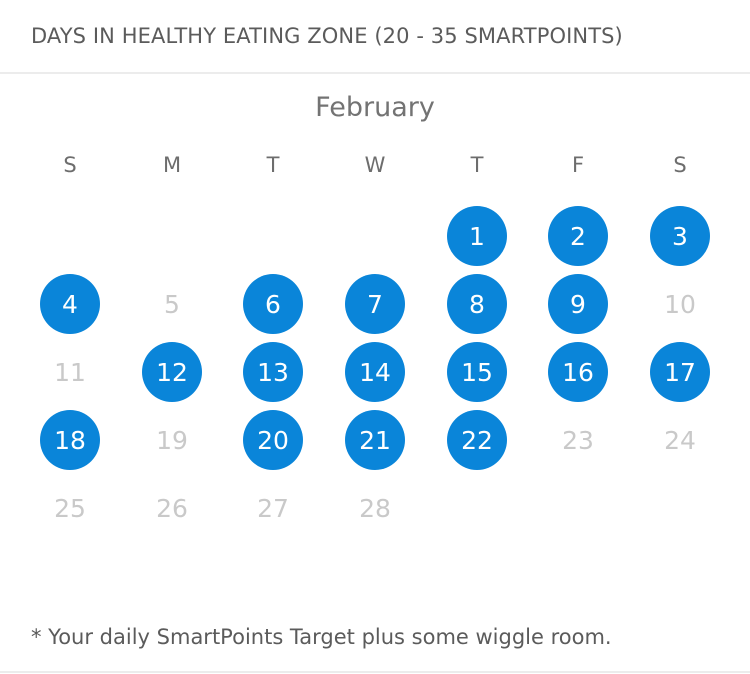  I want to click on day-out-of-zone: 19, so click(172, 440).